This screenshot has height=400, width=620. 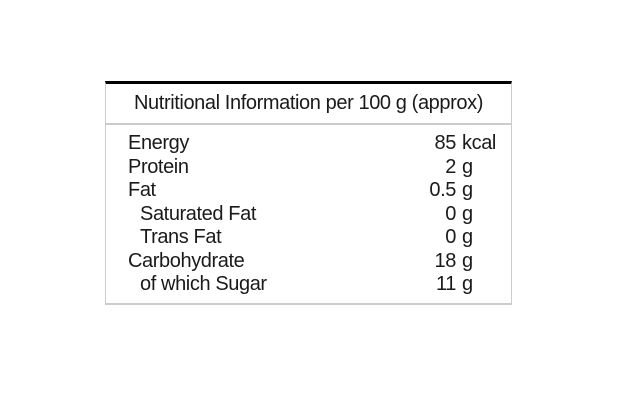 I want to click on nutrient-label: Saturated Fat, so click(x=198, y=213).